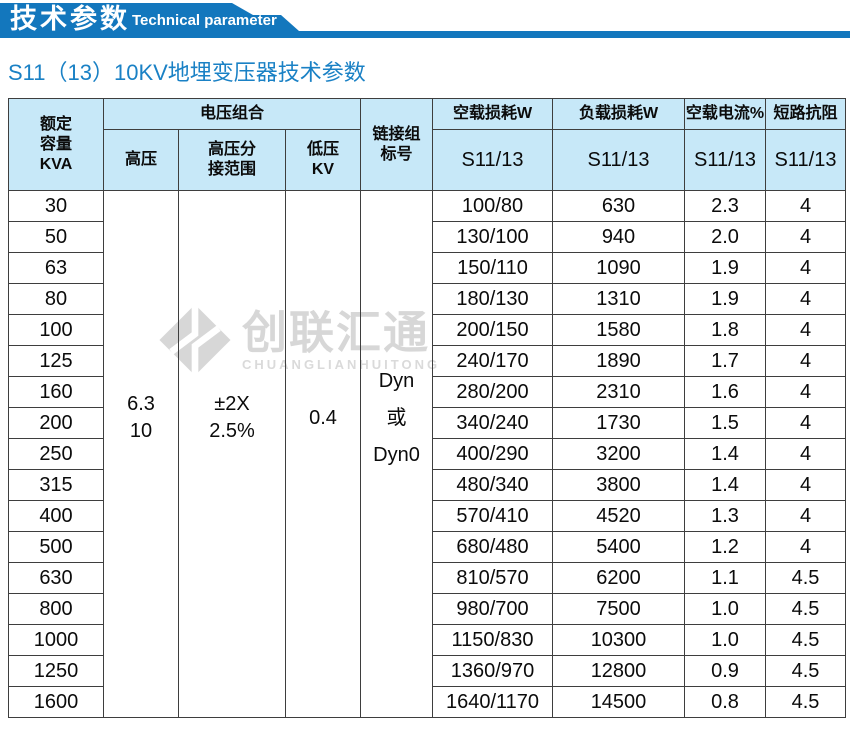 This screenshot has width=850, height=740. Describe the element at coordinates (492, 299) in the screenshot. I see `cell-no-load-loss: 180/130` at that location.